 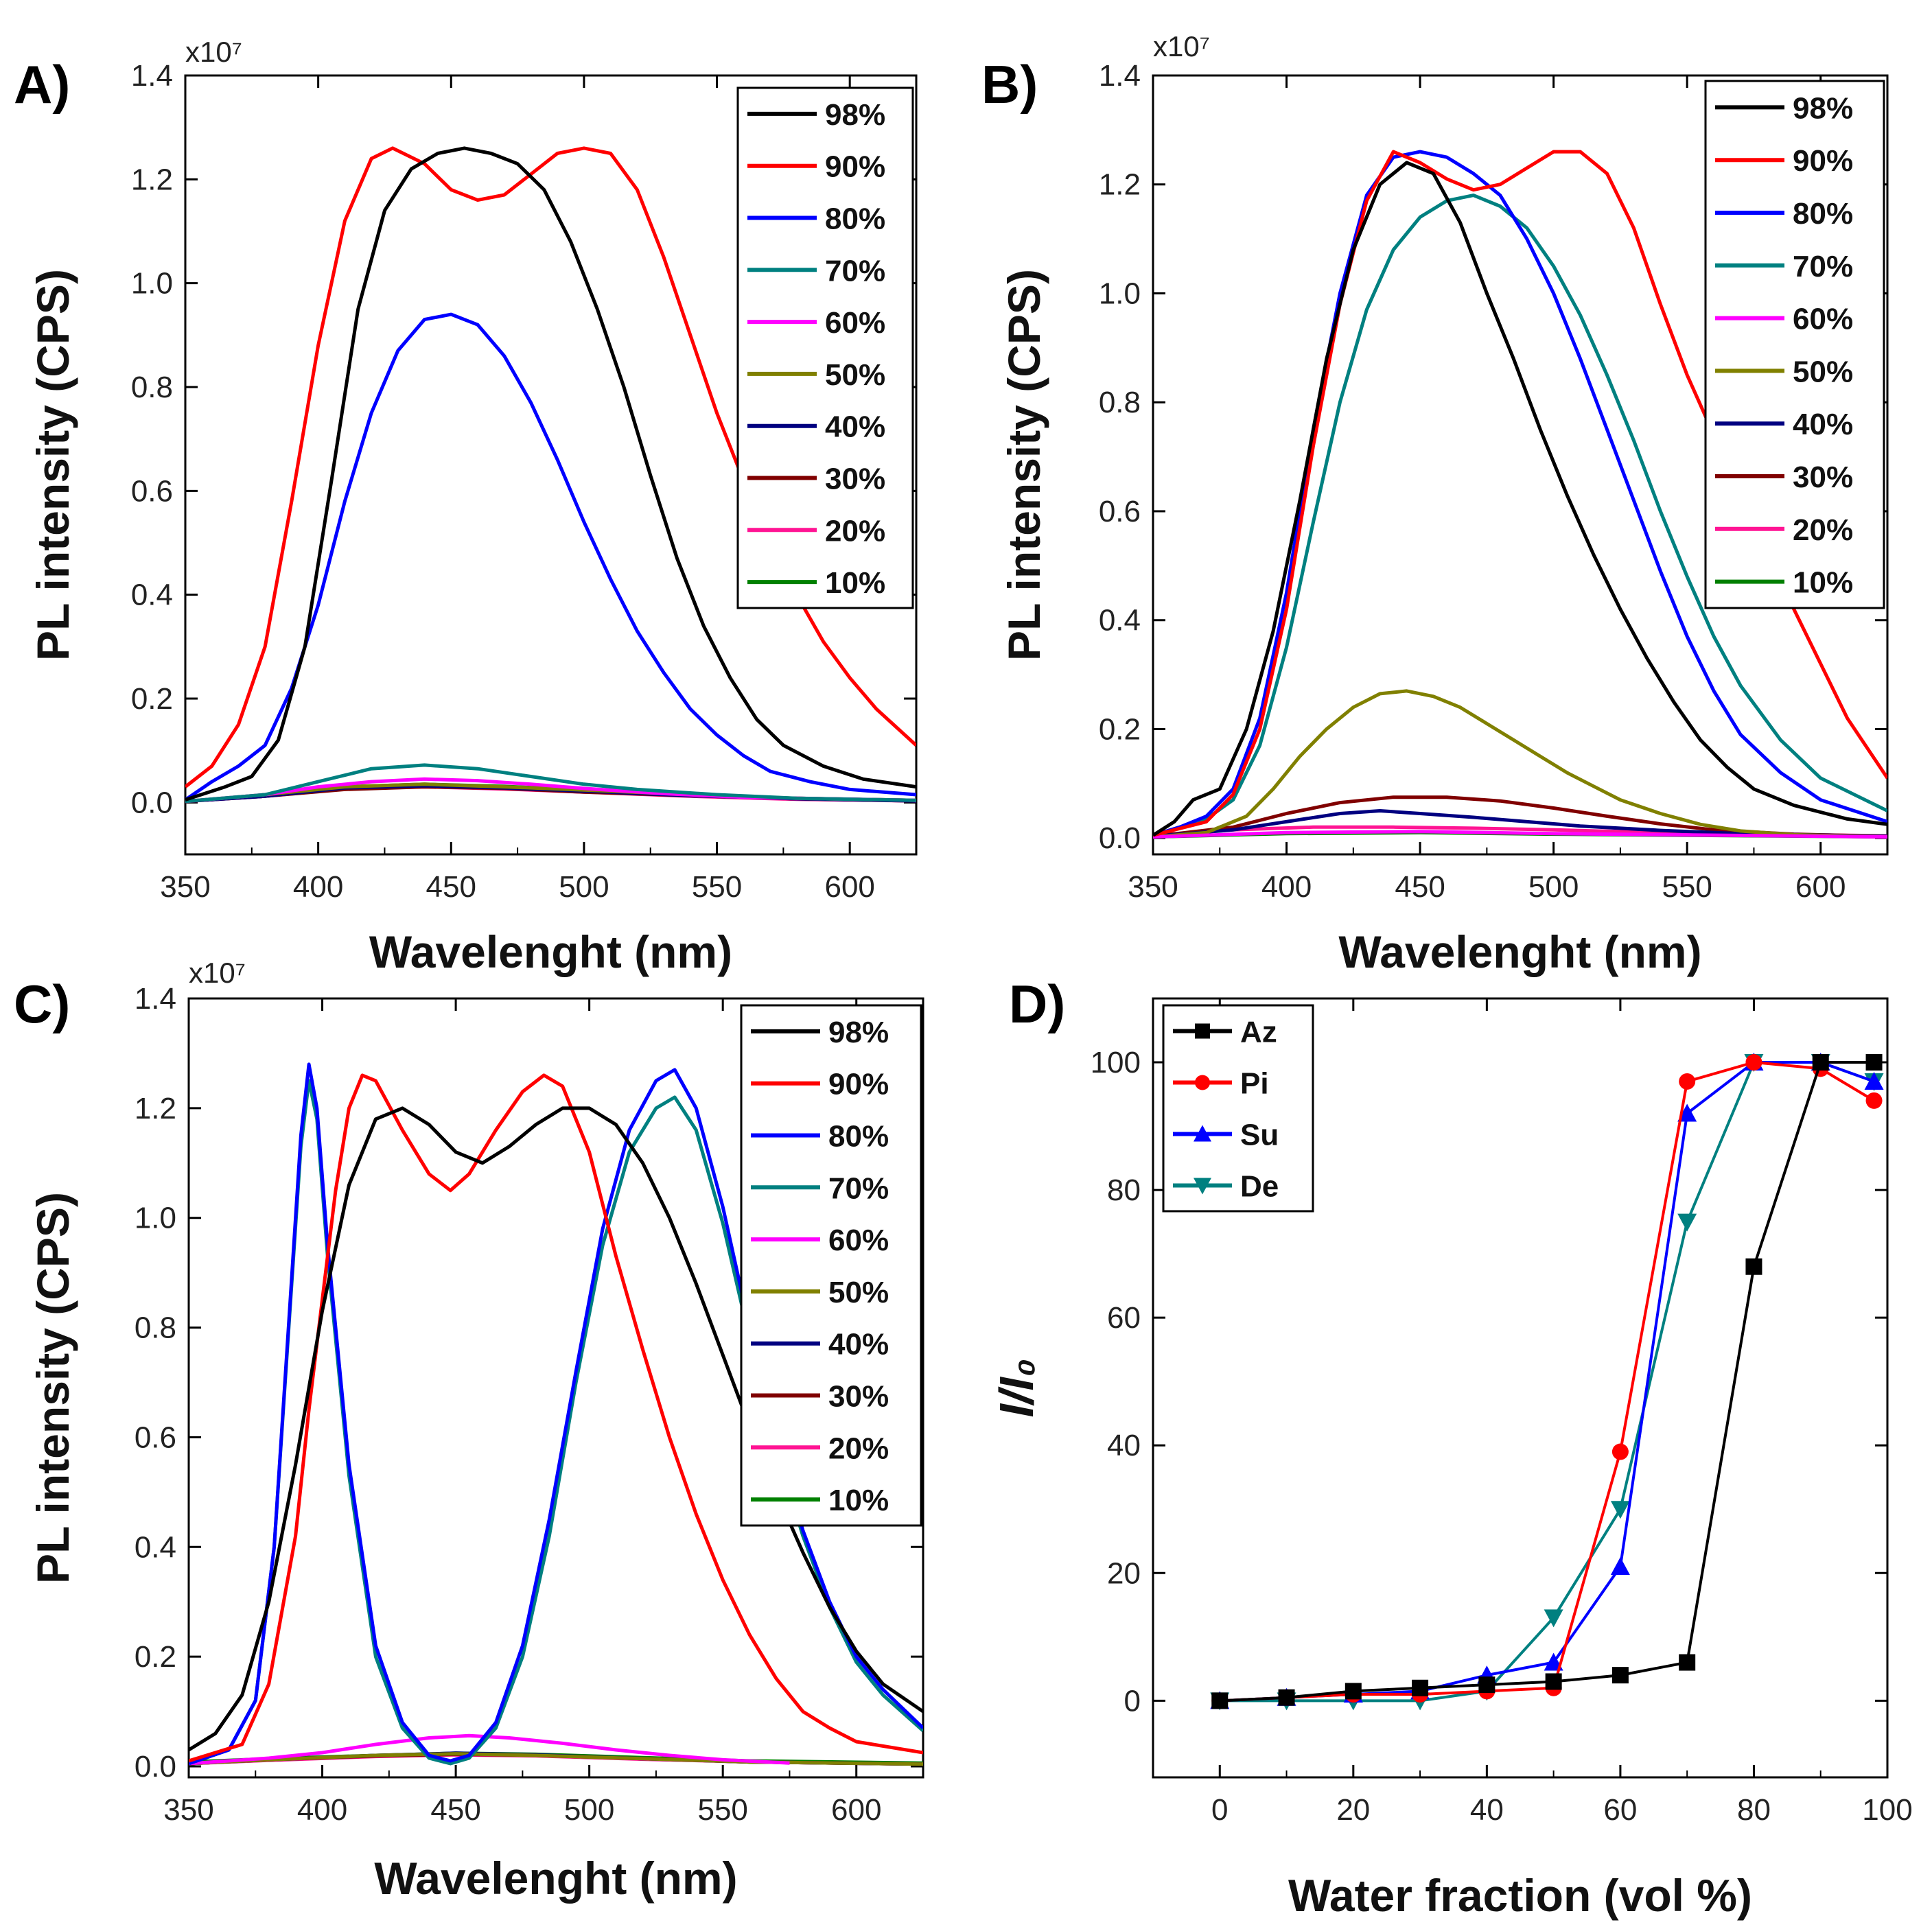 I want to click on legend-label: Su, so click(x=1259, y=1135).